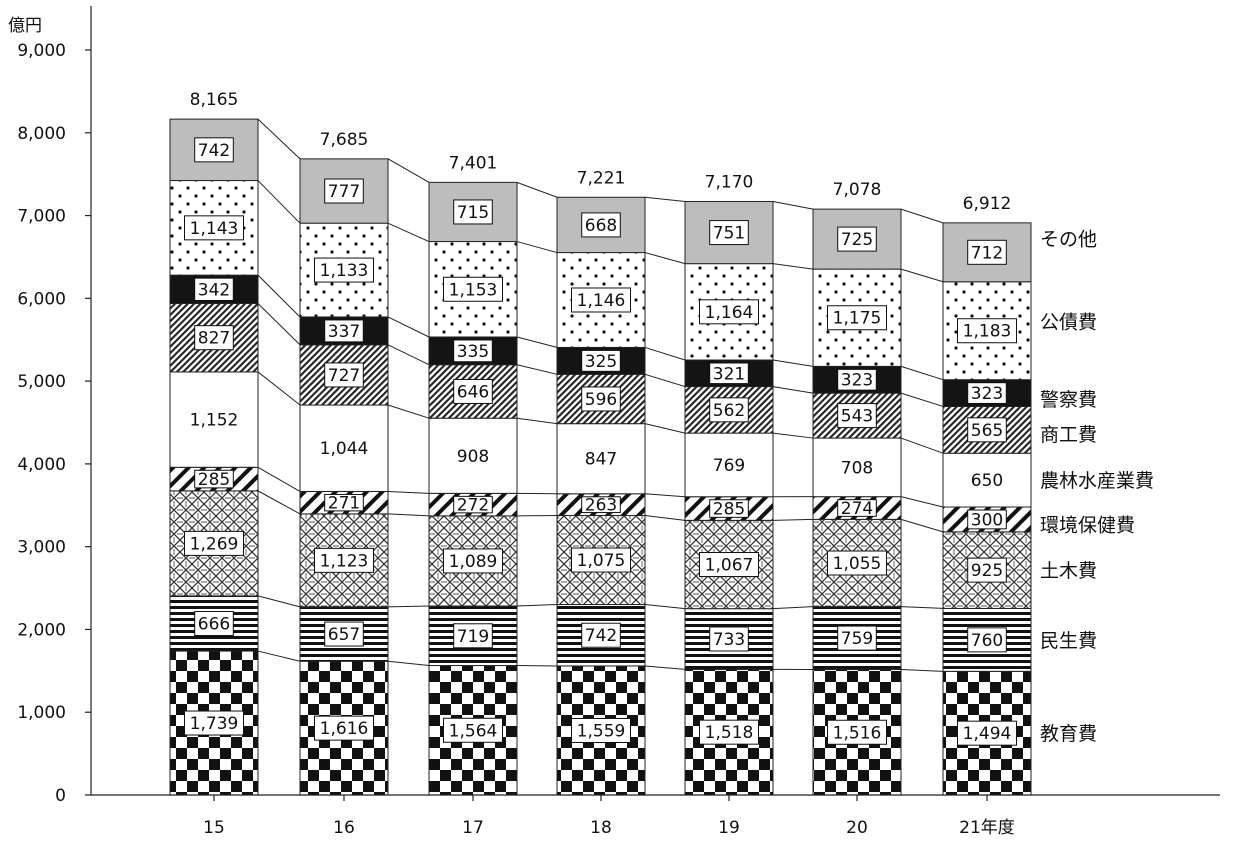 The image size is (1235, 842). Describe the element at coordinates (1068, 435) in the screenshot. I see `legend-label: 商工費` at that location.